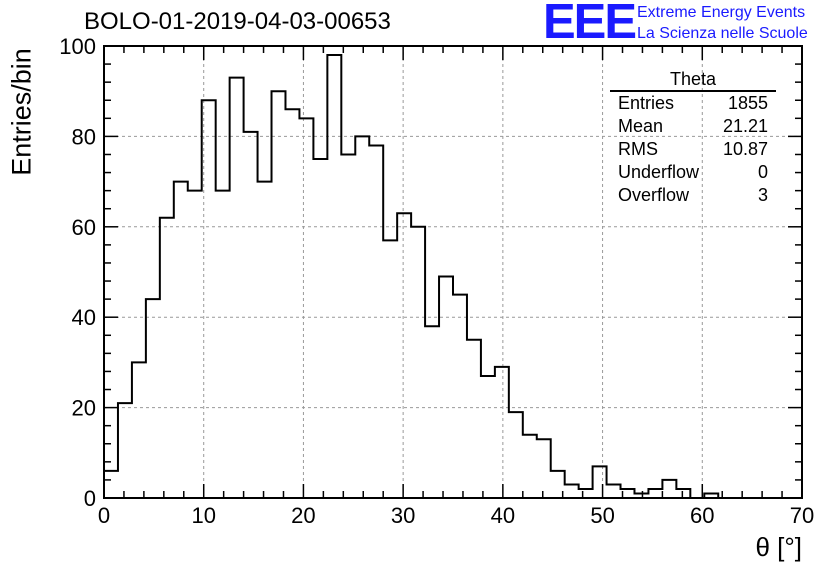 This screenshot has height=572, width=836. I want to click on stats-label: RMS, so click(638, 149).